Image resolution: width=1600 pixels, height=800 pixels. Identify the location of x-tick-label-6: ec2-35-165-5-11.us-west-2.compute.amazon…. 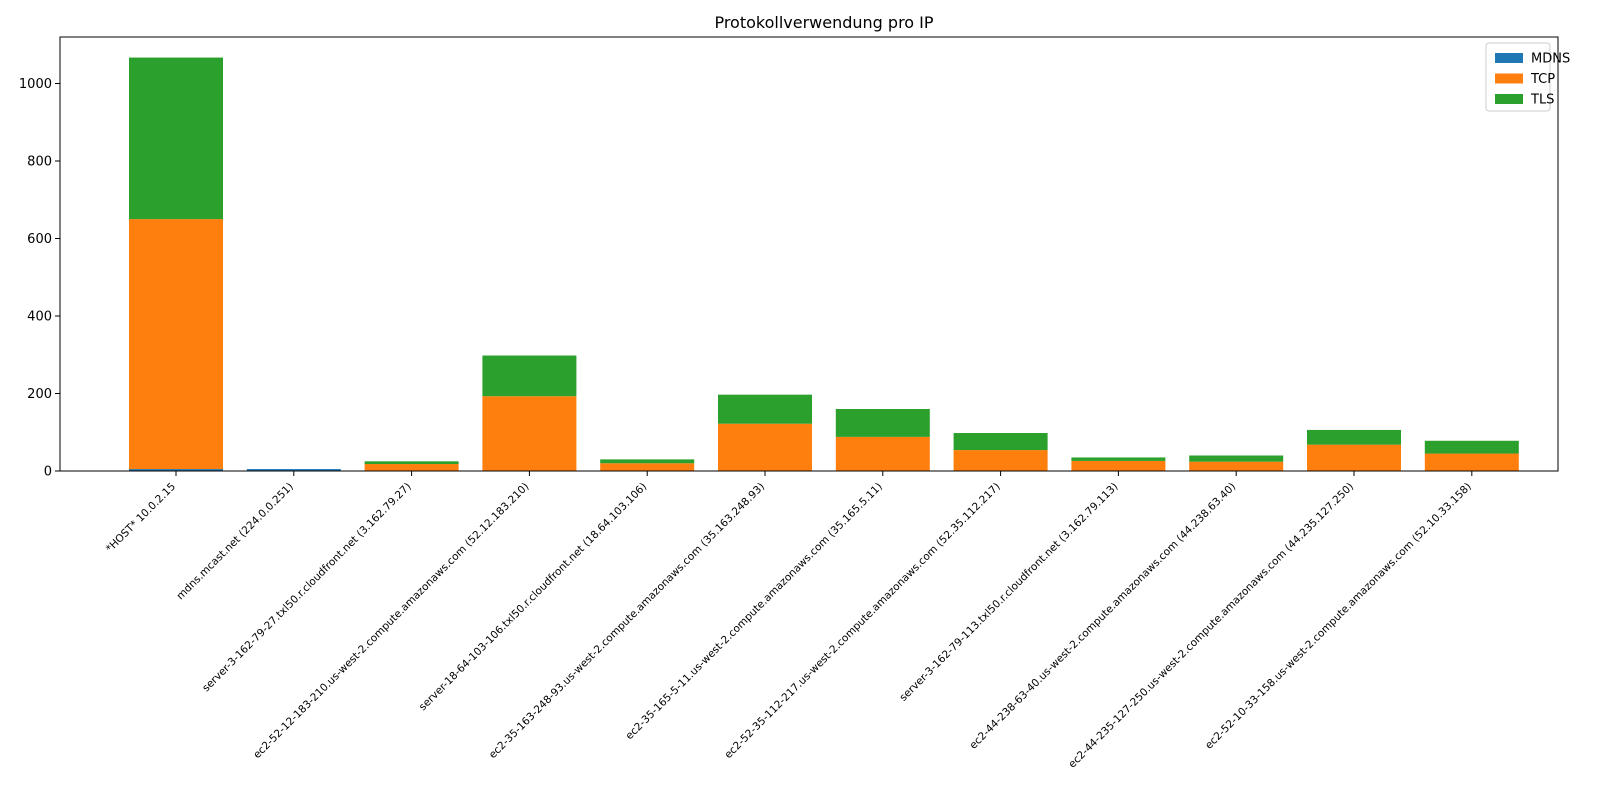
(753, 611).